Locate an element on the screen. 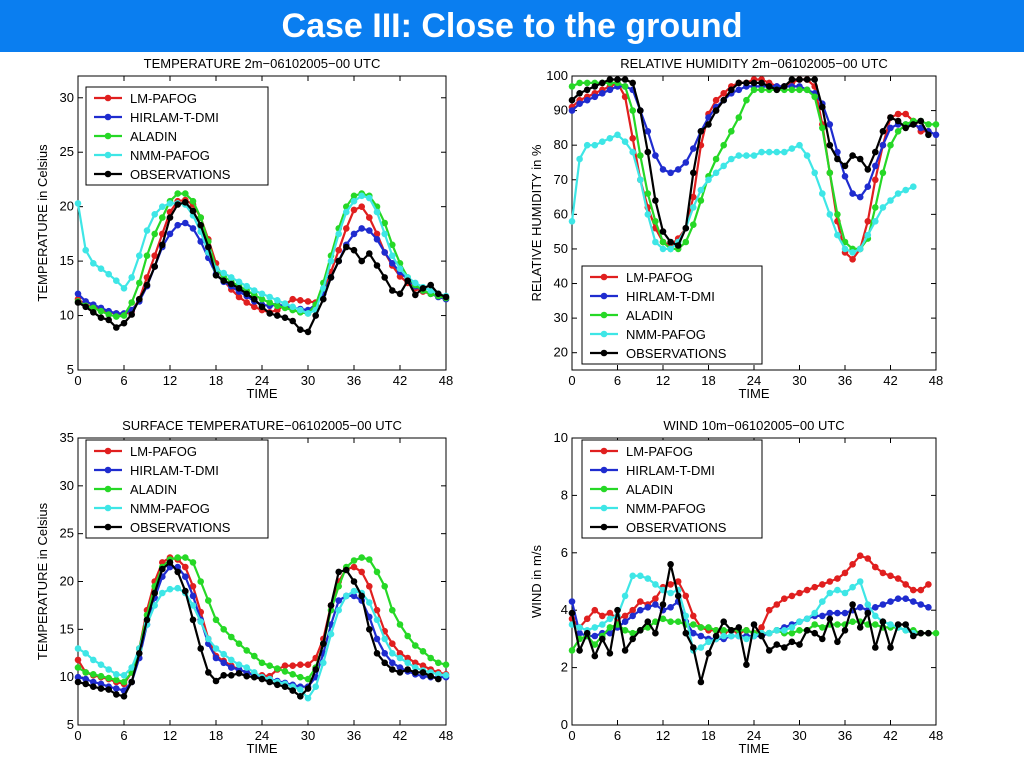 Image resolution: width=1024 pixels, height=768 pixels. x-tick-label: 18 is located at coordinates (216, 380).